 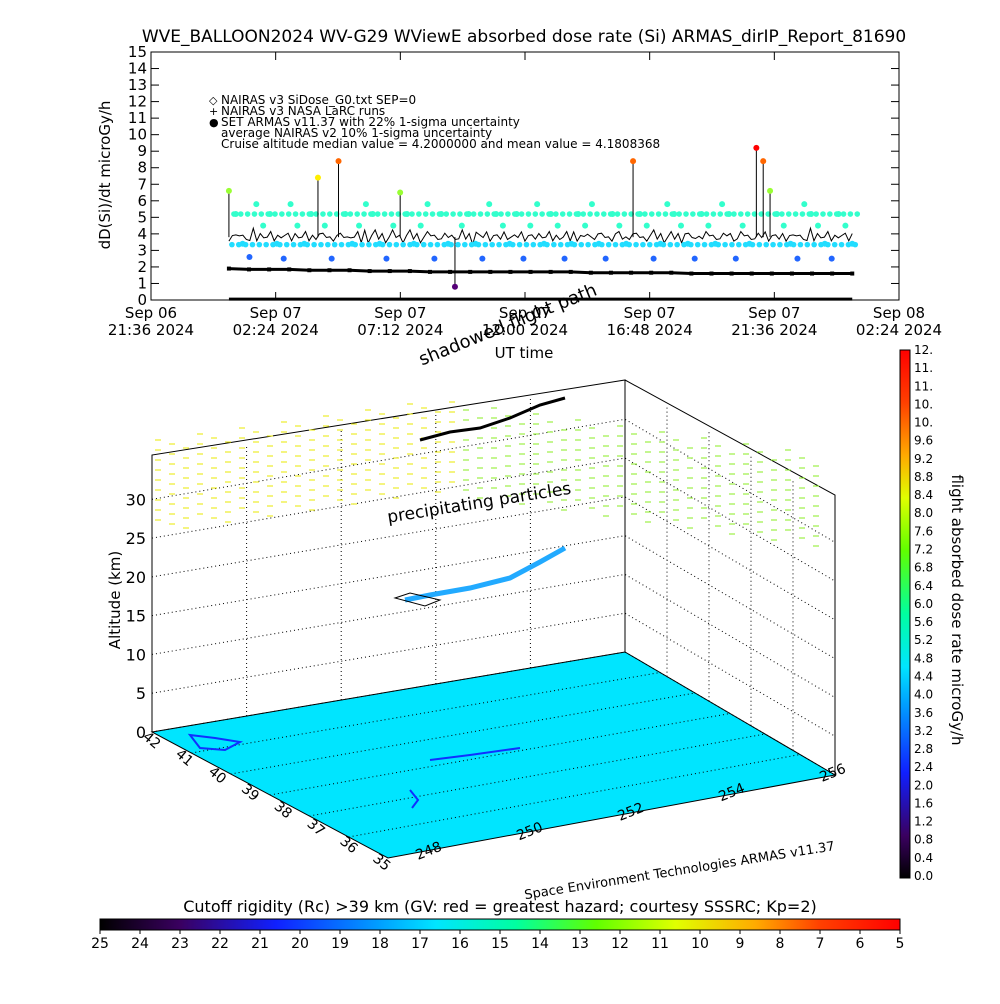 What do you see at coordinates (142, 168) in the screenshot?
I see `y-tick-label: 8` at bounding box center [142, 168].